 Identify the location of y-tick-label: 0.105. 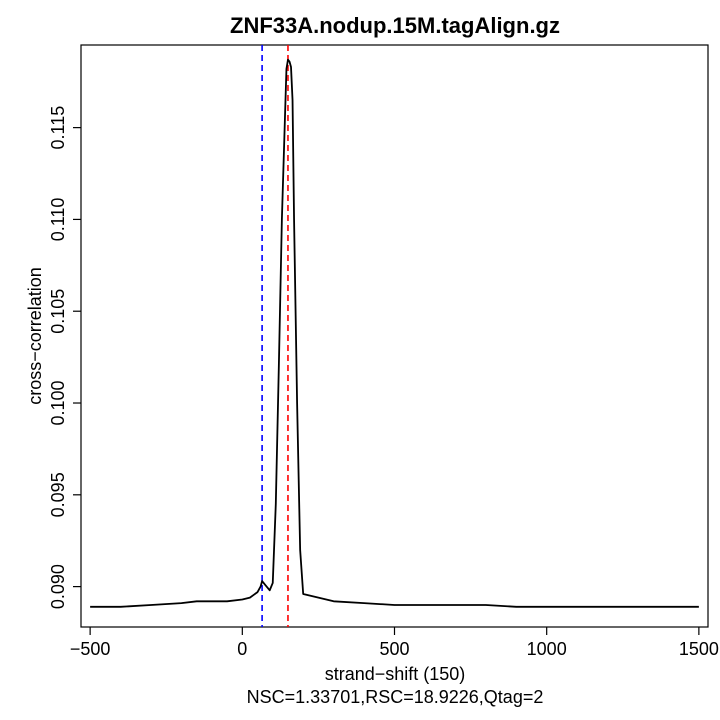
(58, 311).